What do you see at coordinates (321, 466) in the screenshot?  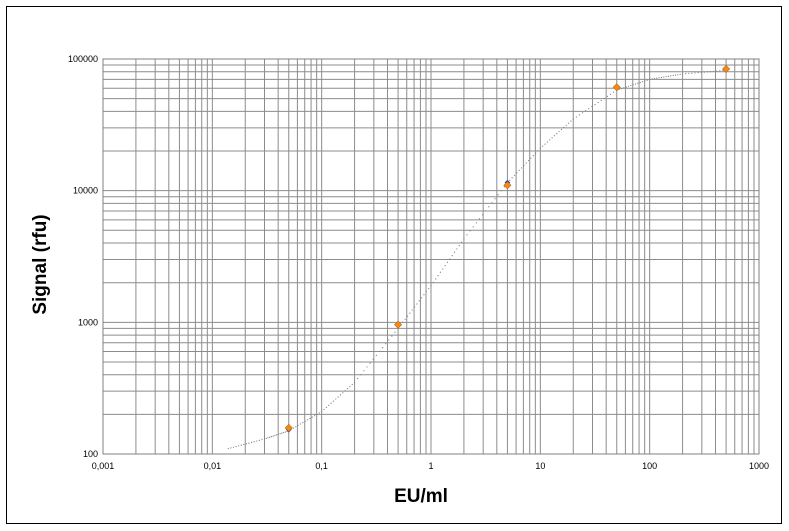 I see `x-tick-label: 0,1` at bounding box center [321, 466].